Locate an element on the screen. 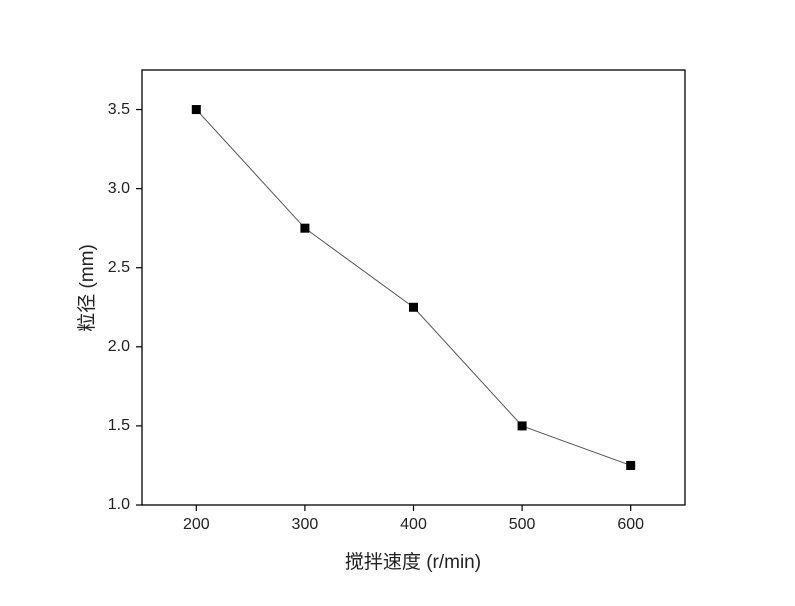  x-tick-label: 400 is located at coordinates (413, 524).